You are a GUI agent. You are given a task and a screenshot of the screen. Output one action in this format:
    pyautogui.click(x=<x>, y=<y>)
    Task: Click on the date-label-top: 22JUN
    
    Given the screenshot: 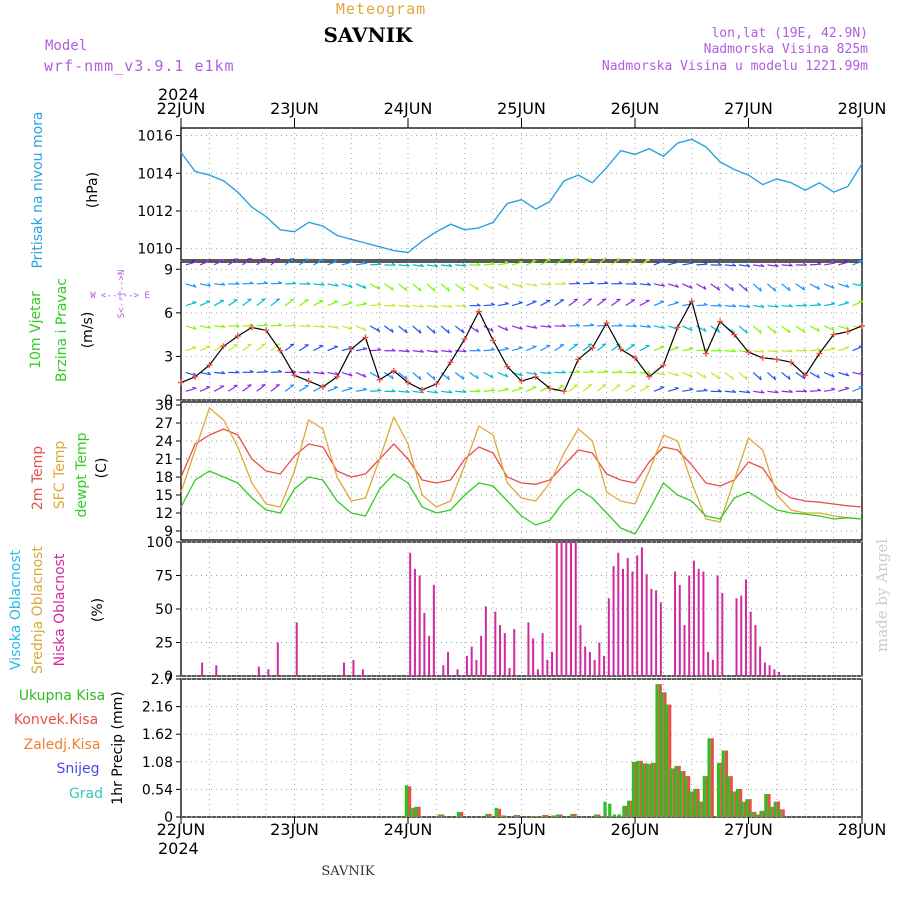 What is the action you would take?
    pyautogui.click(x=181, y=108)
    